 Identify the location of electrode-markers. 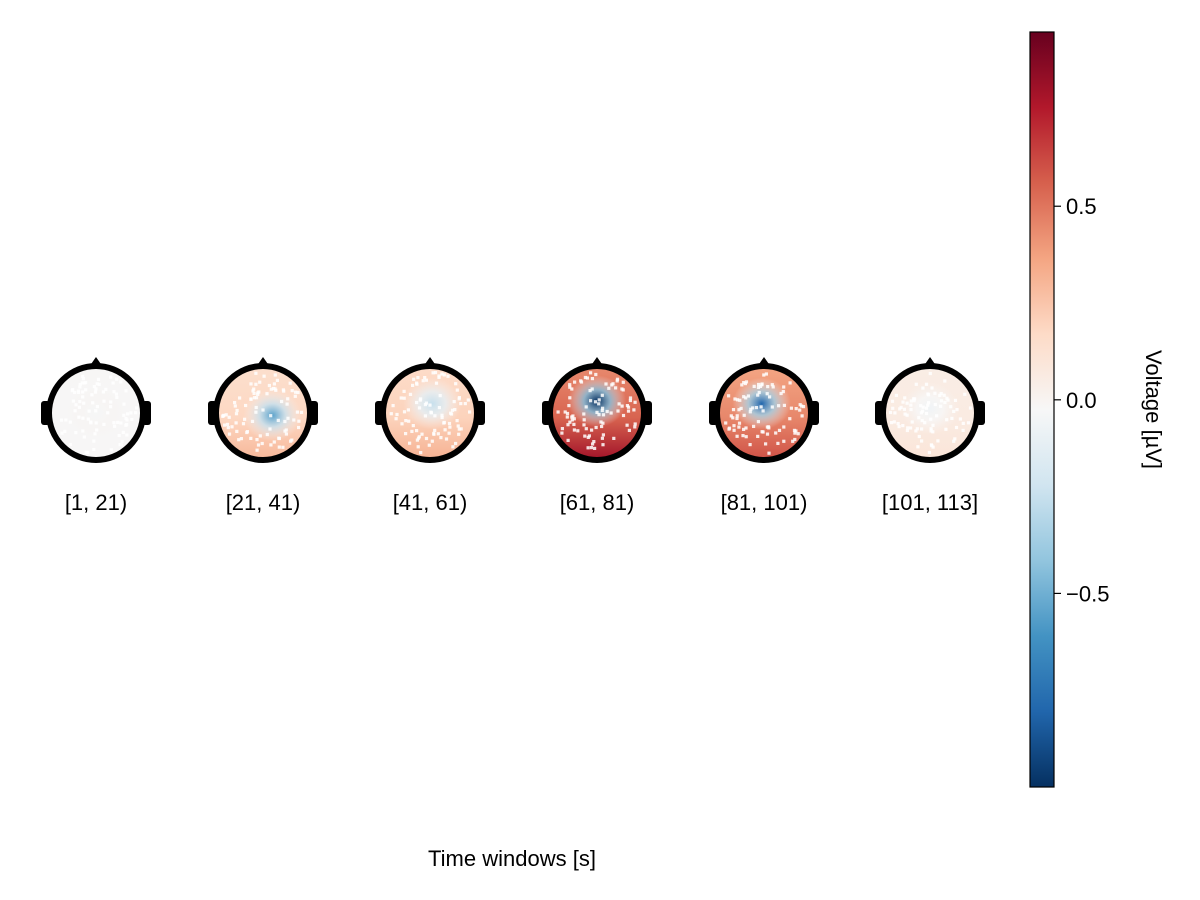
(262, 411).